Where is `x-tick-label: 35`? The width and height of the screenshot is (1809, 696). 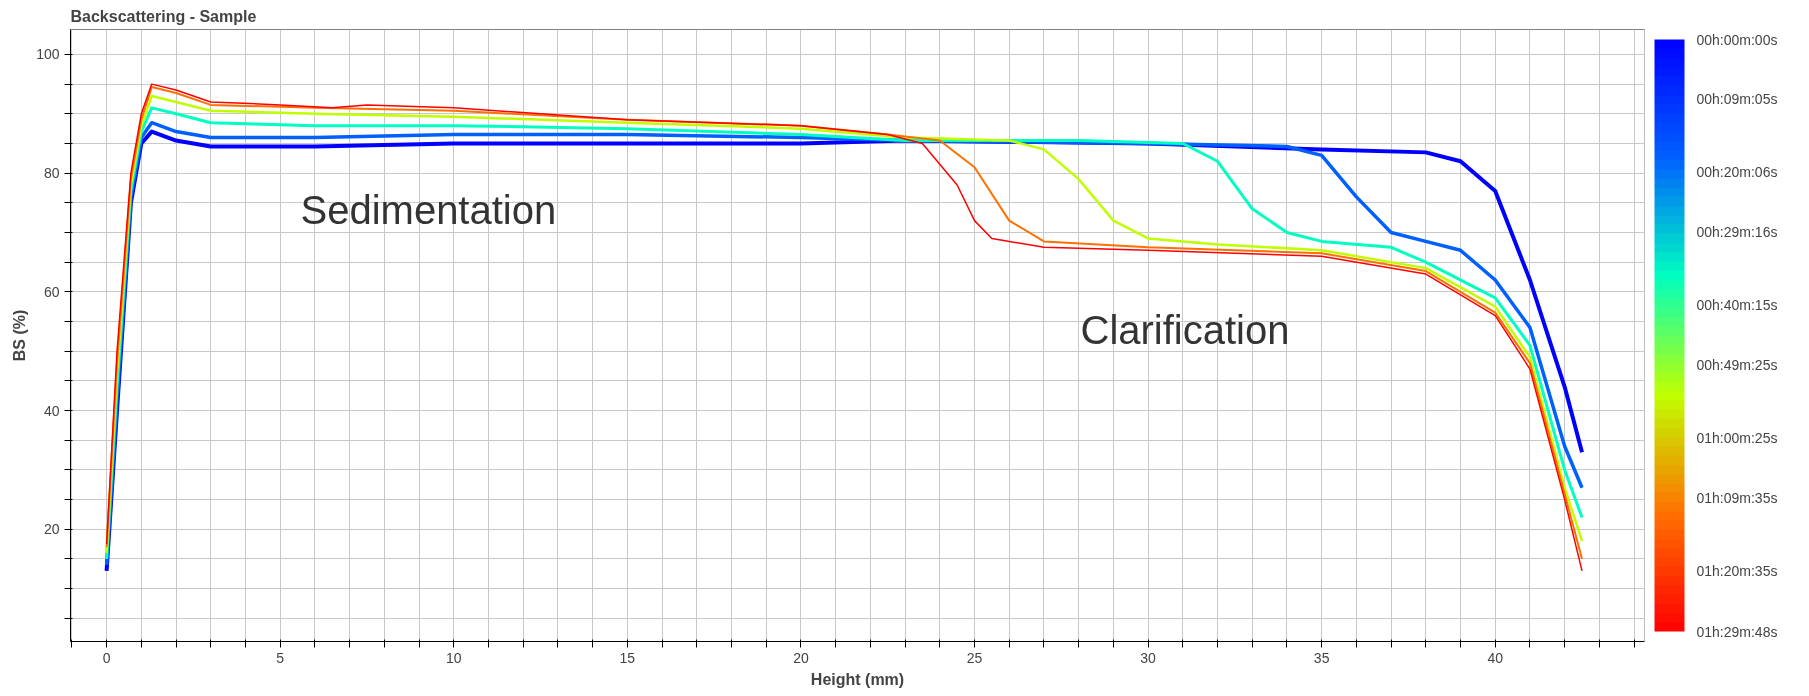
x-tick-label: 35 is located at coordinates (1321, 657).